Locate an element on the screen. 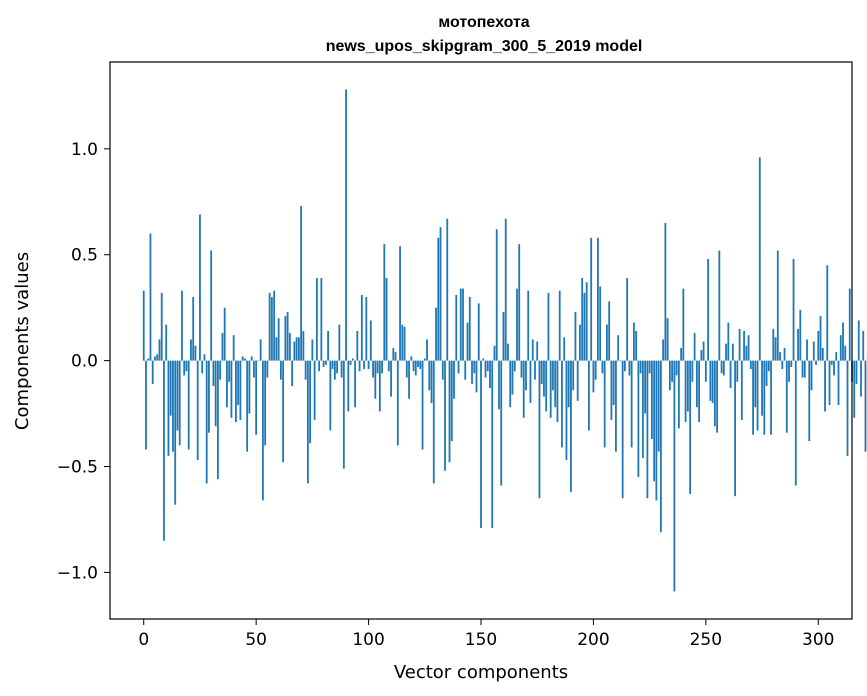 This screenshot has width=867, height=696. x-tick-label: 50 is located at coordinates (256, 640).